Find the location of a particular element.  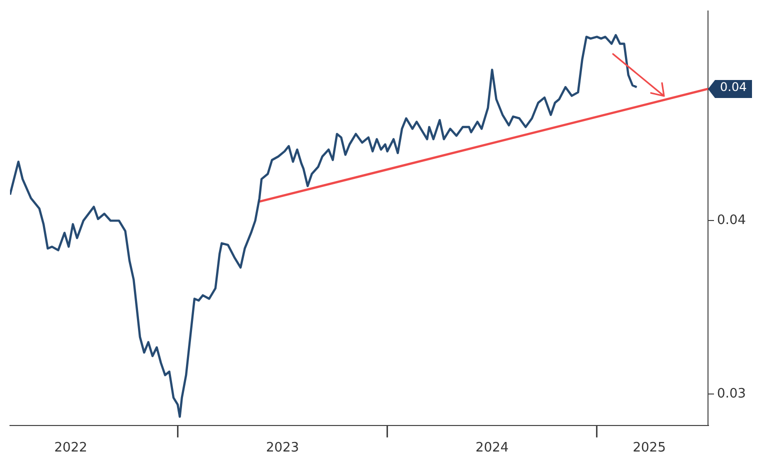

y-tick-label: 0.03 is located at coordinates (731, 394).